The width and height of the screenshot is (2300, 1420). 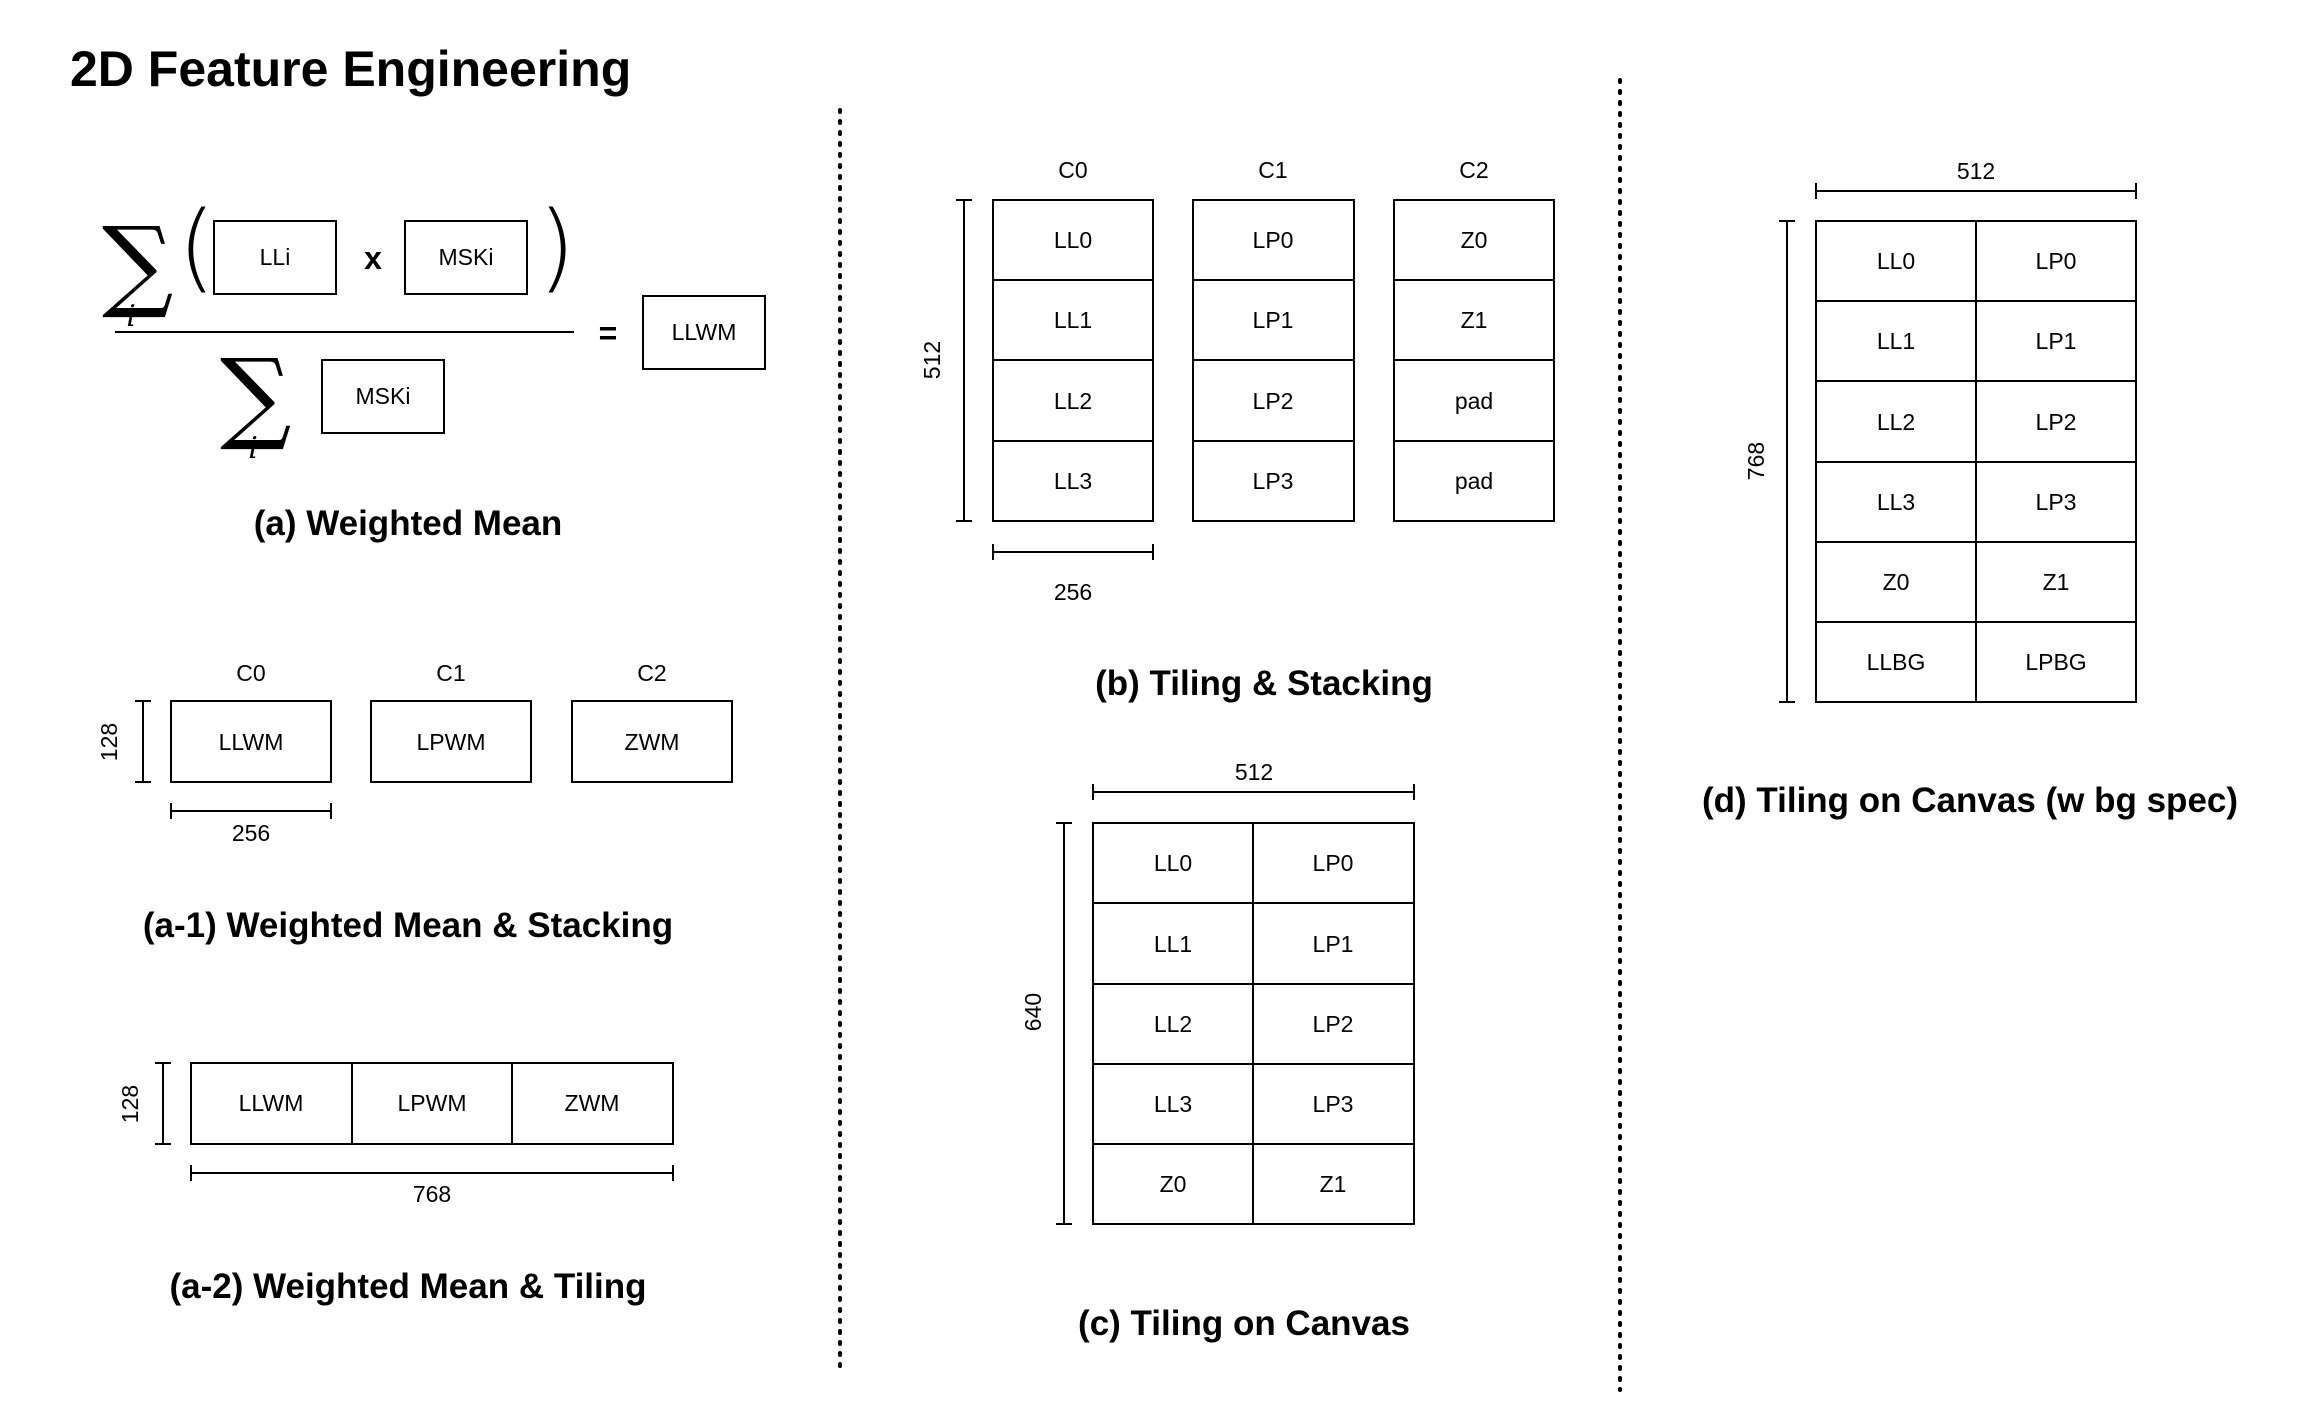 I want to click on llwm-result-label: LLWM, so click(x=704, y=332).